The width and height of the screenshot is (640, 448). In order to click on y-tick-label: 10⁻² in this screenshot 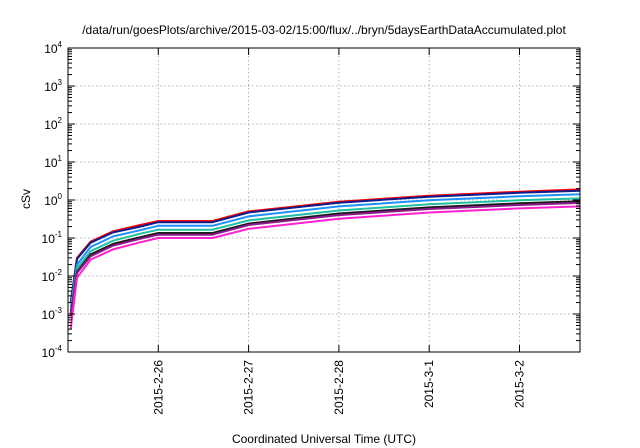, I will do `click(52, 276)`.